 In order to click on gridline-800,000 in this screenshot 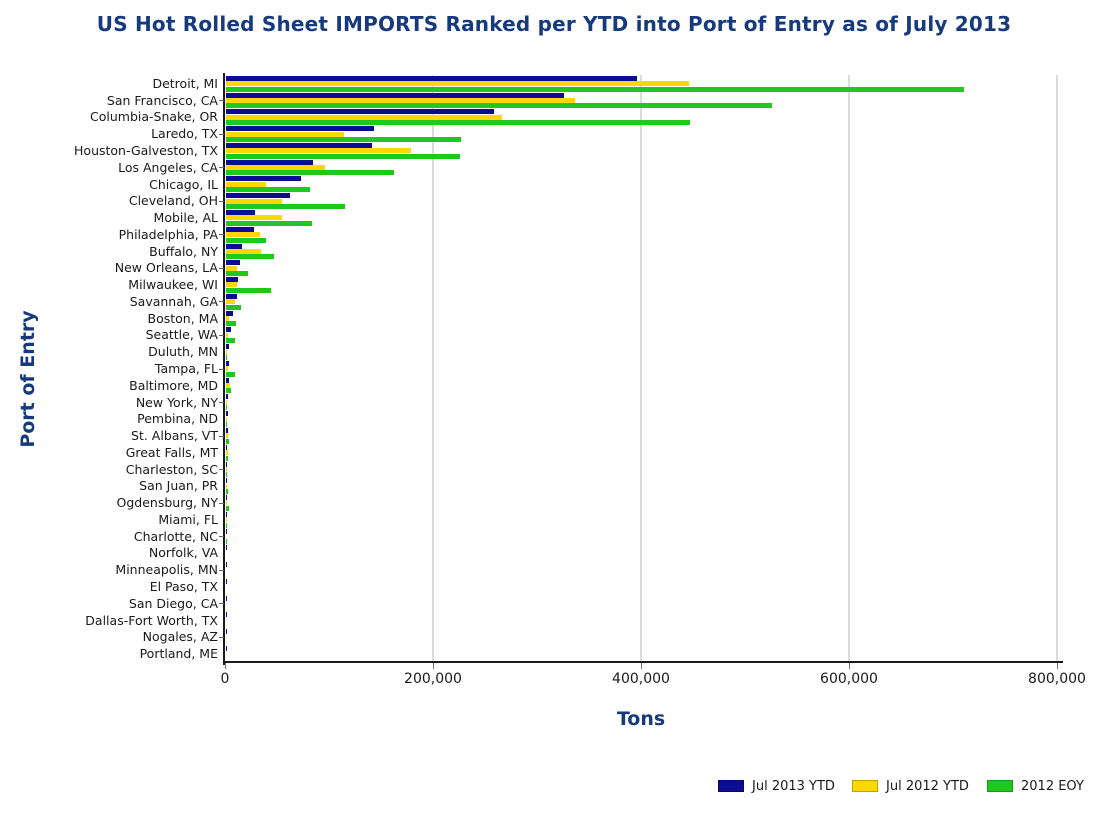, I will do `click(1057, 368)`.